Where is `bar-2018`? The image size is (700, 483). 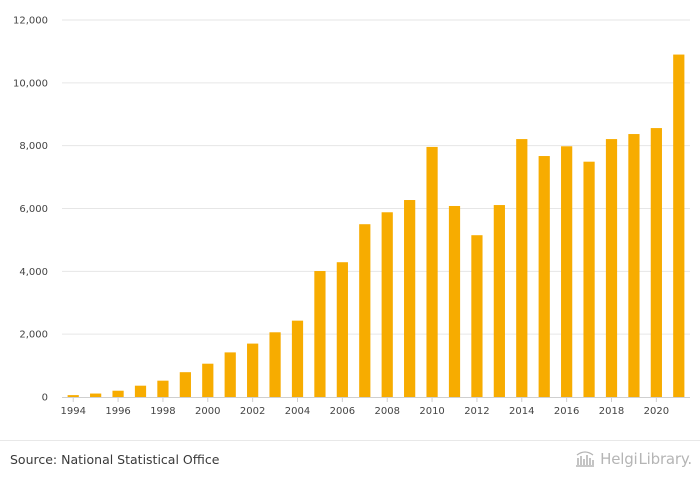 bar-2018 is located at coordinates (611, 268).